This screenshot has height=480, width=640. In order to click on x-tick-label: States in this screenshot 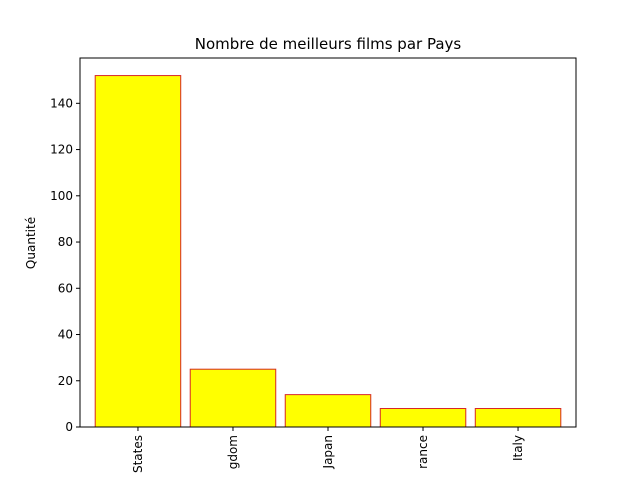, I will do `click(138, 454)`.